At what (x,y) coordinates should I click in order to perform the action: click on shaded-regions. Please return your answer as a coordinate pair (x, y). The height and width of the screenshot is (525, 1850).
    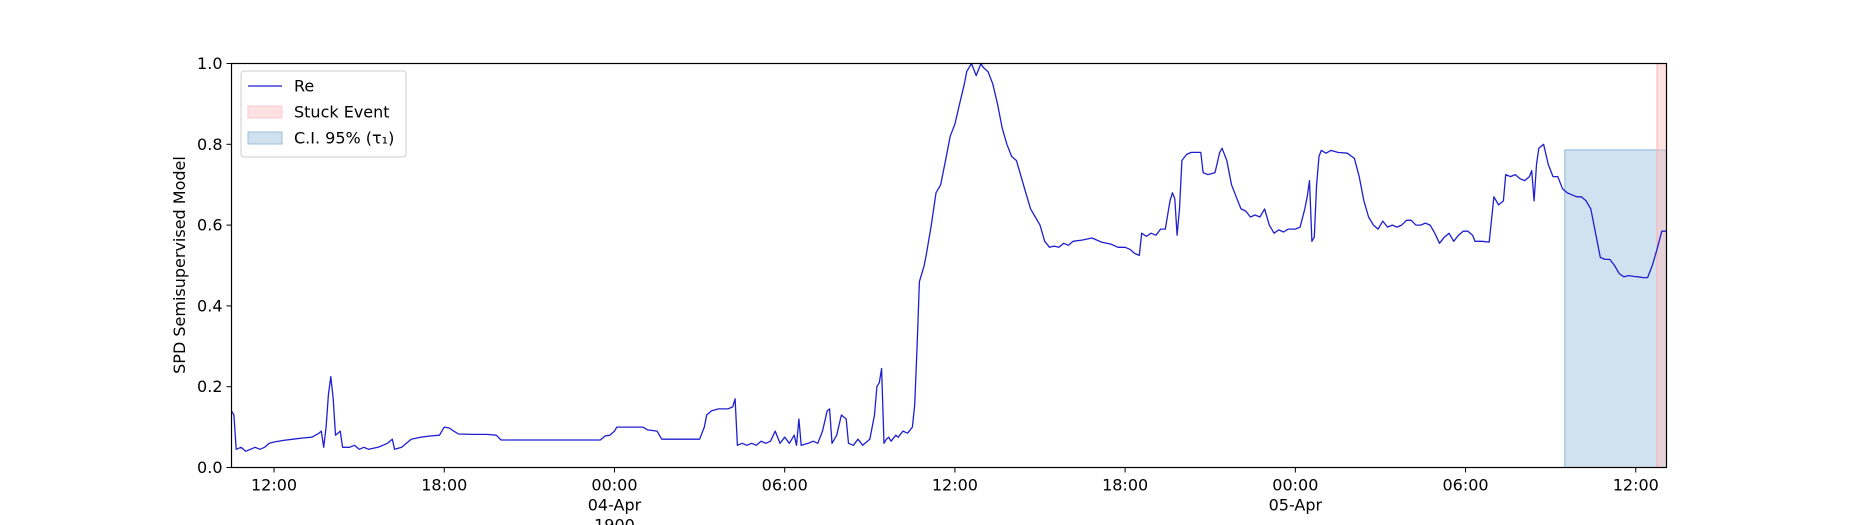
    Looking at the image, I should click on (1616, 265).